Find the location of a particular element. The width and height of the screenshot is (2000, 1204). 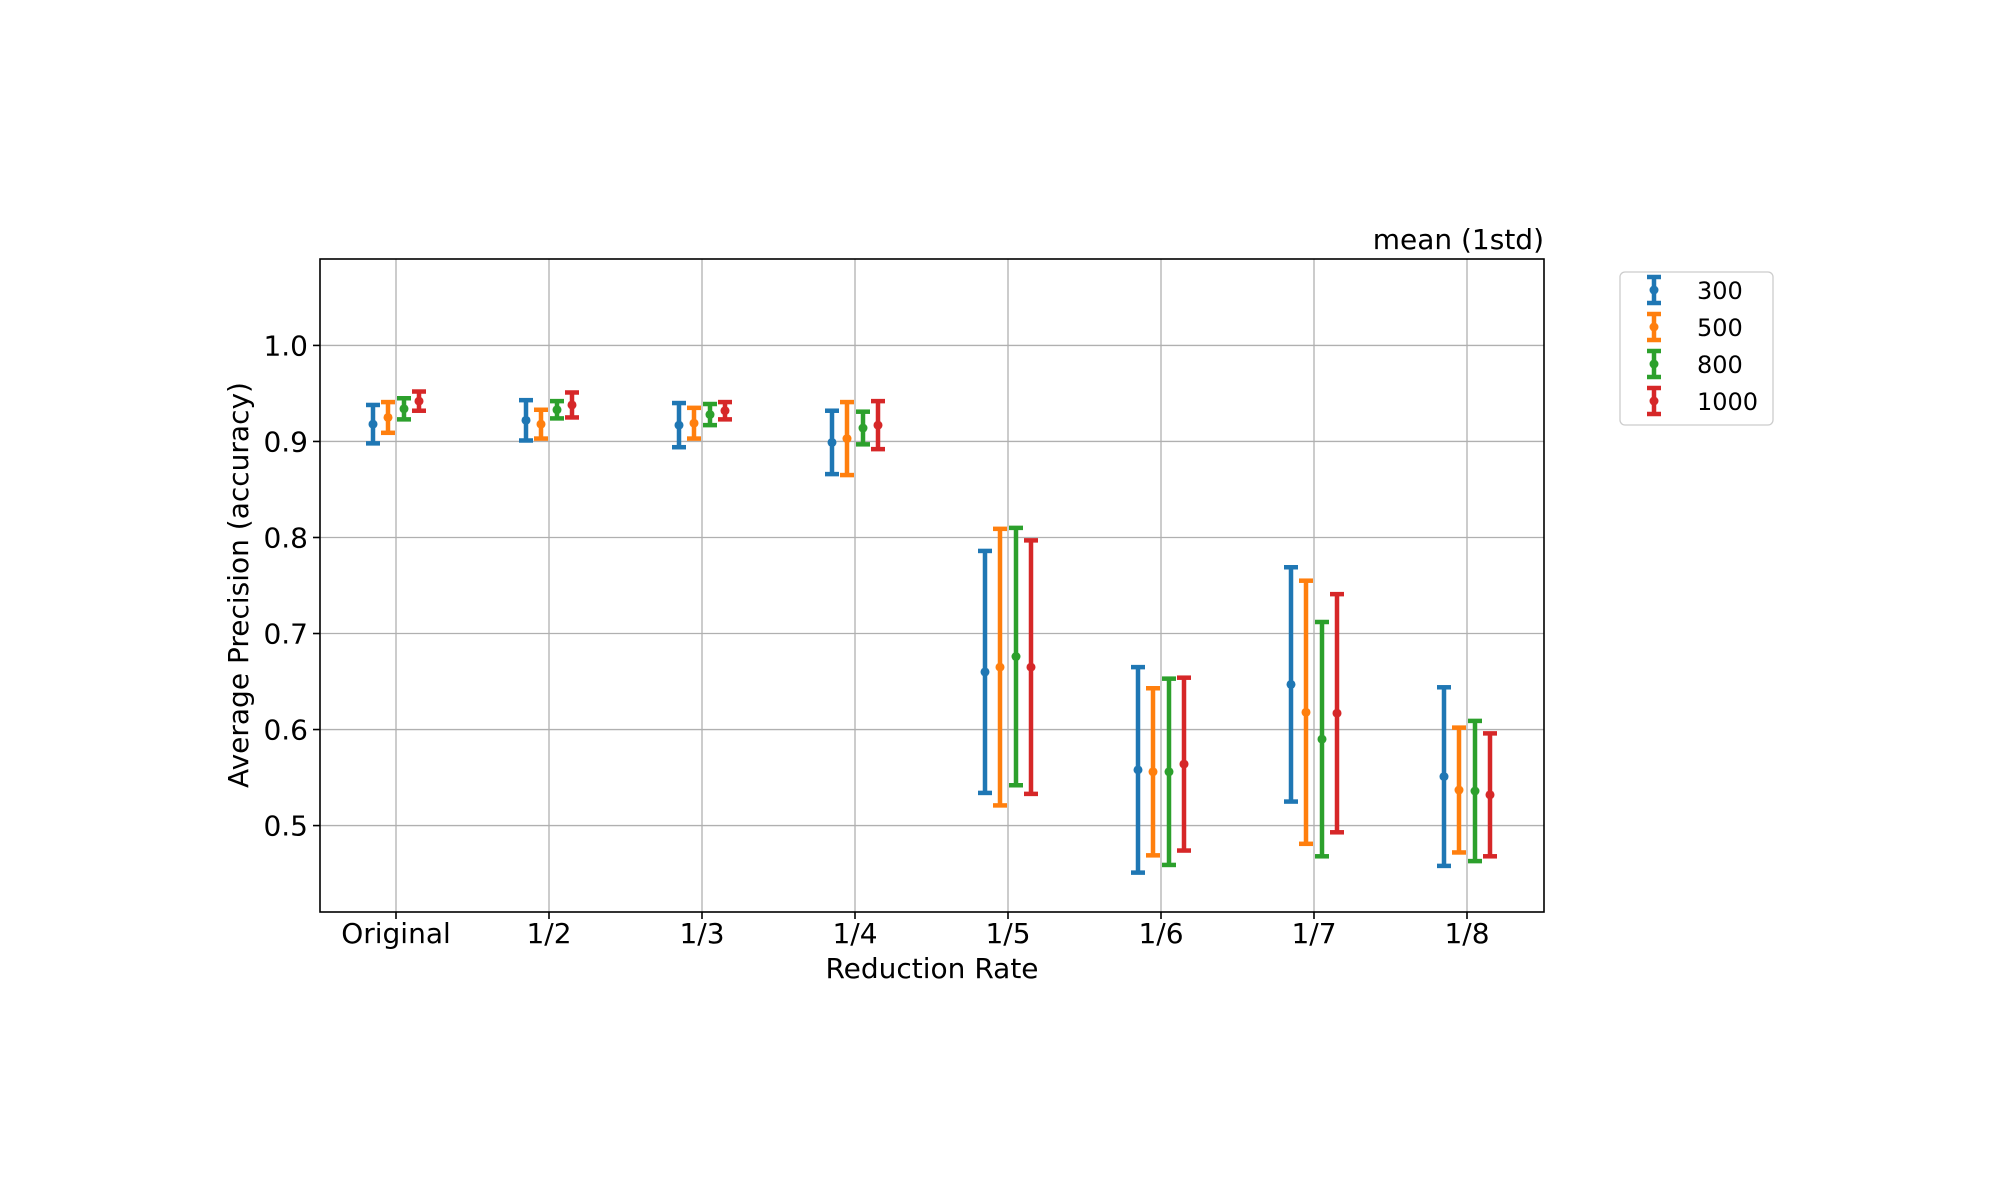

legend-entry-1000: 1000 is located at coordinates (1702, 401).